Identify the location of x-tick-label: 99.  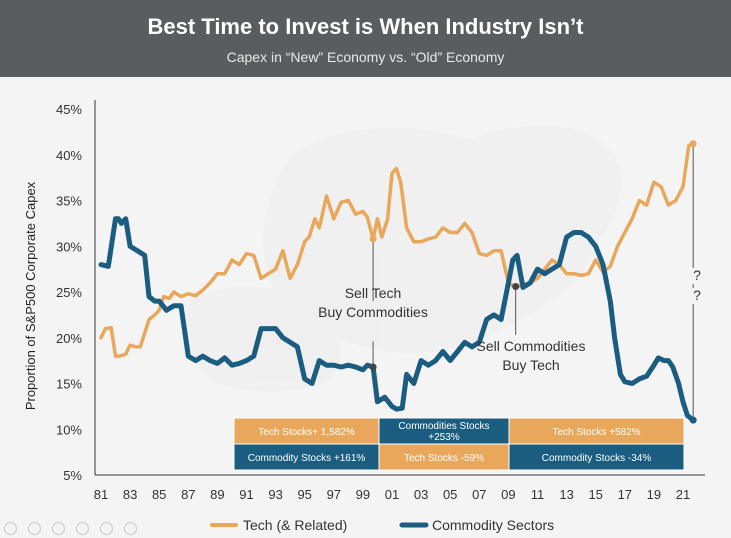
(363, 494).